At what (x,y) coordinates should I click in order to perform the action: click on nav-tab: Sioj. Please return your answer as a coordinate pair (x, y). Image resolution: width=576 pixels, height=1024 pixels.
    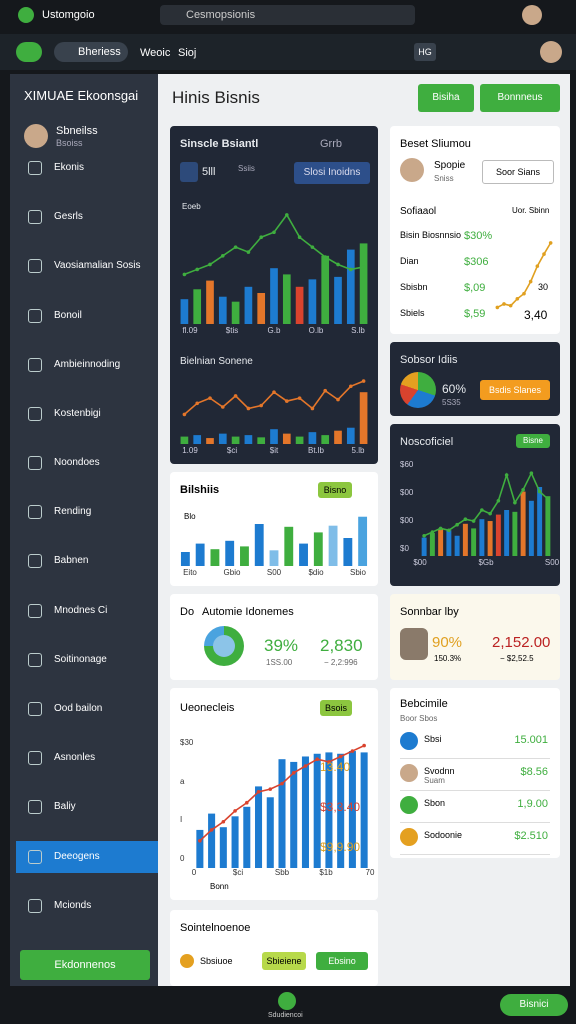
    Looking at the image, I should click on (187, 53).